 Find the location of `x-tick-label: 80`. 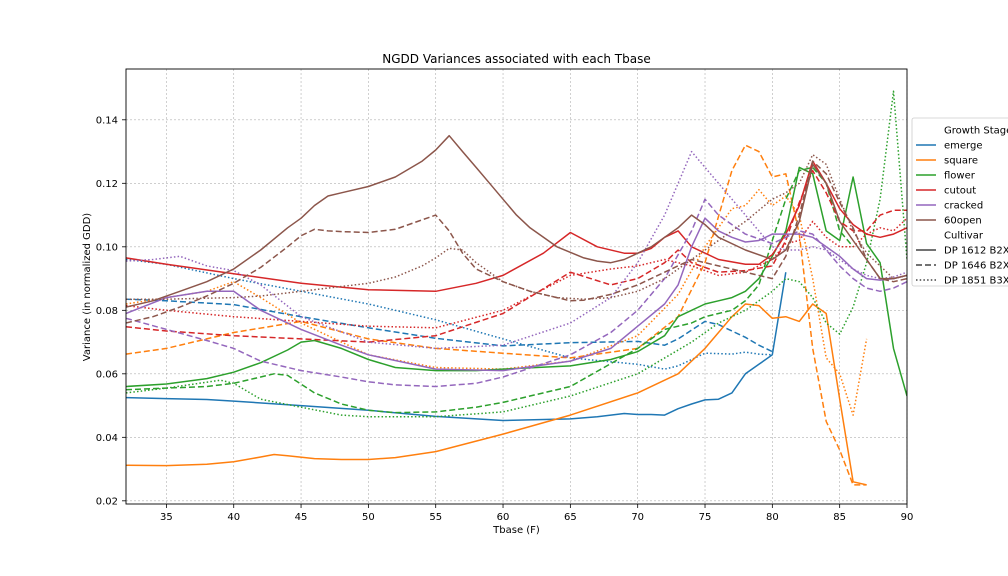

x-tick-label: 80 is located at coordinates (772, 517).